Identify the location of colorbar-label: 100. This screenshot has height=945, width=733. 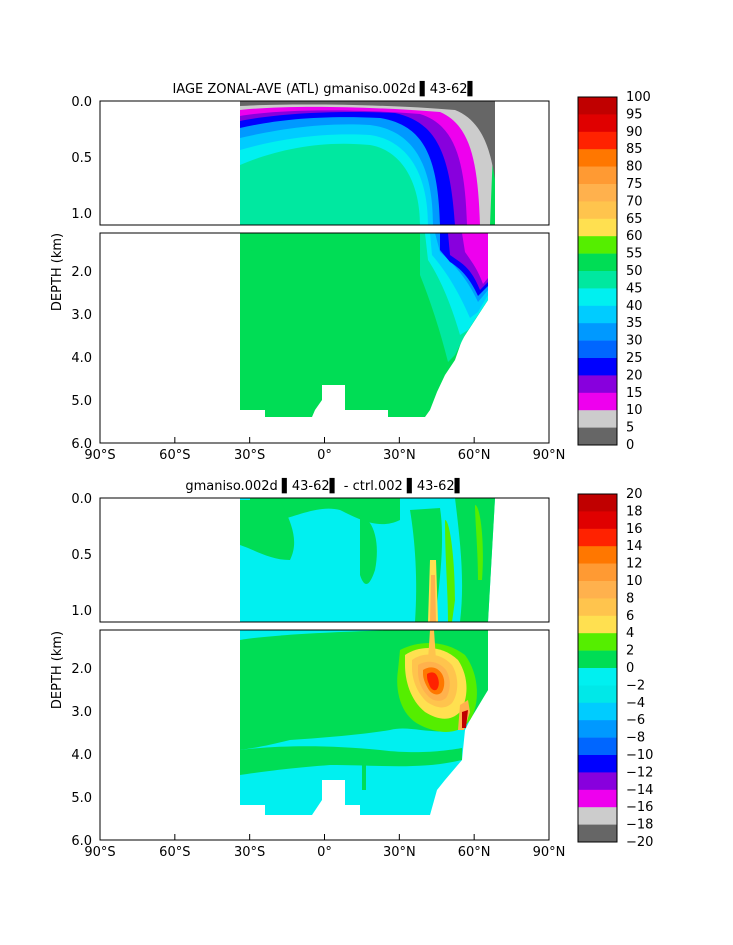
(638, 97).